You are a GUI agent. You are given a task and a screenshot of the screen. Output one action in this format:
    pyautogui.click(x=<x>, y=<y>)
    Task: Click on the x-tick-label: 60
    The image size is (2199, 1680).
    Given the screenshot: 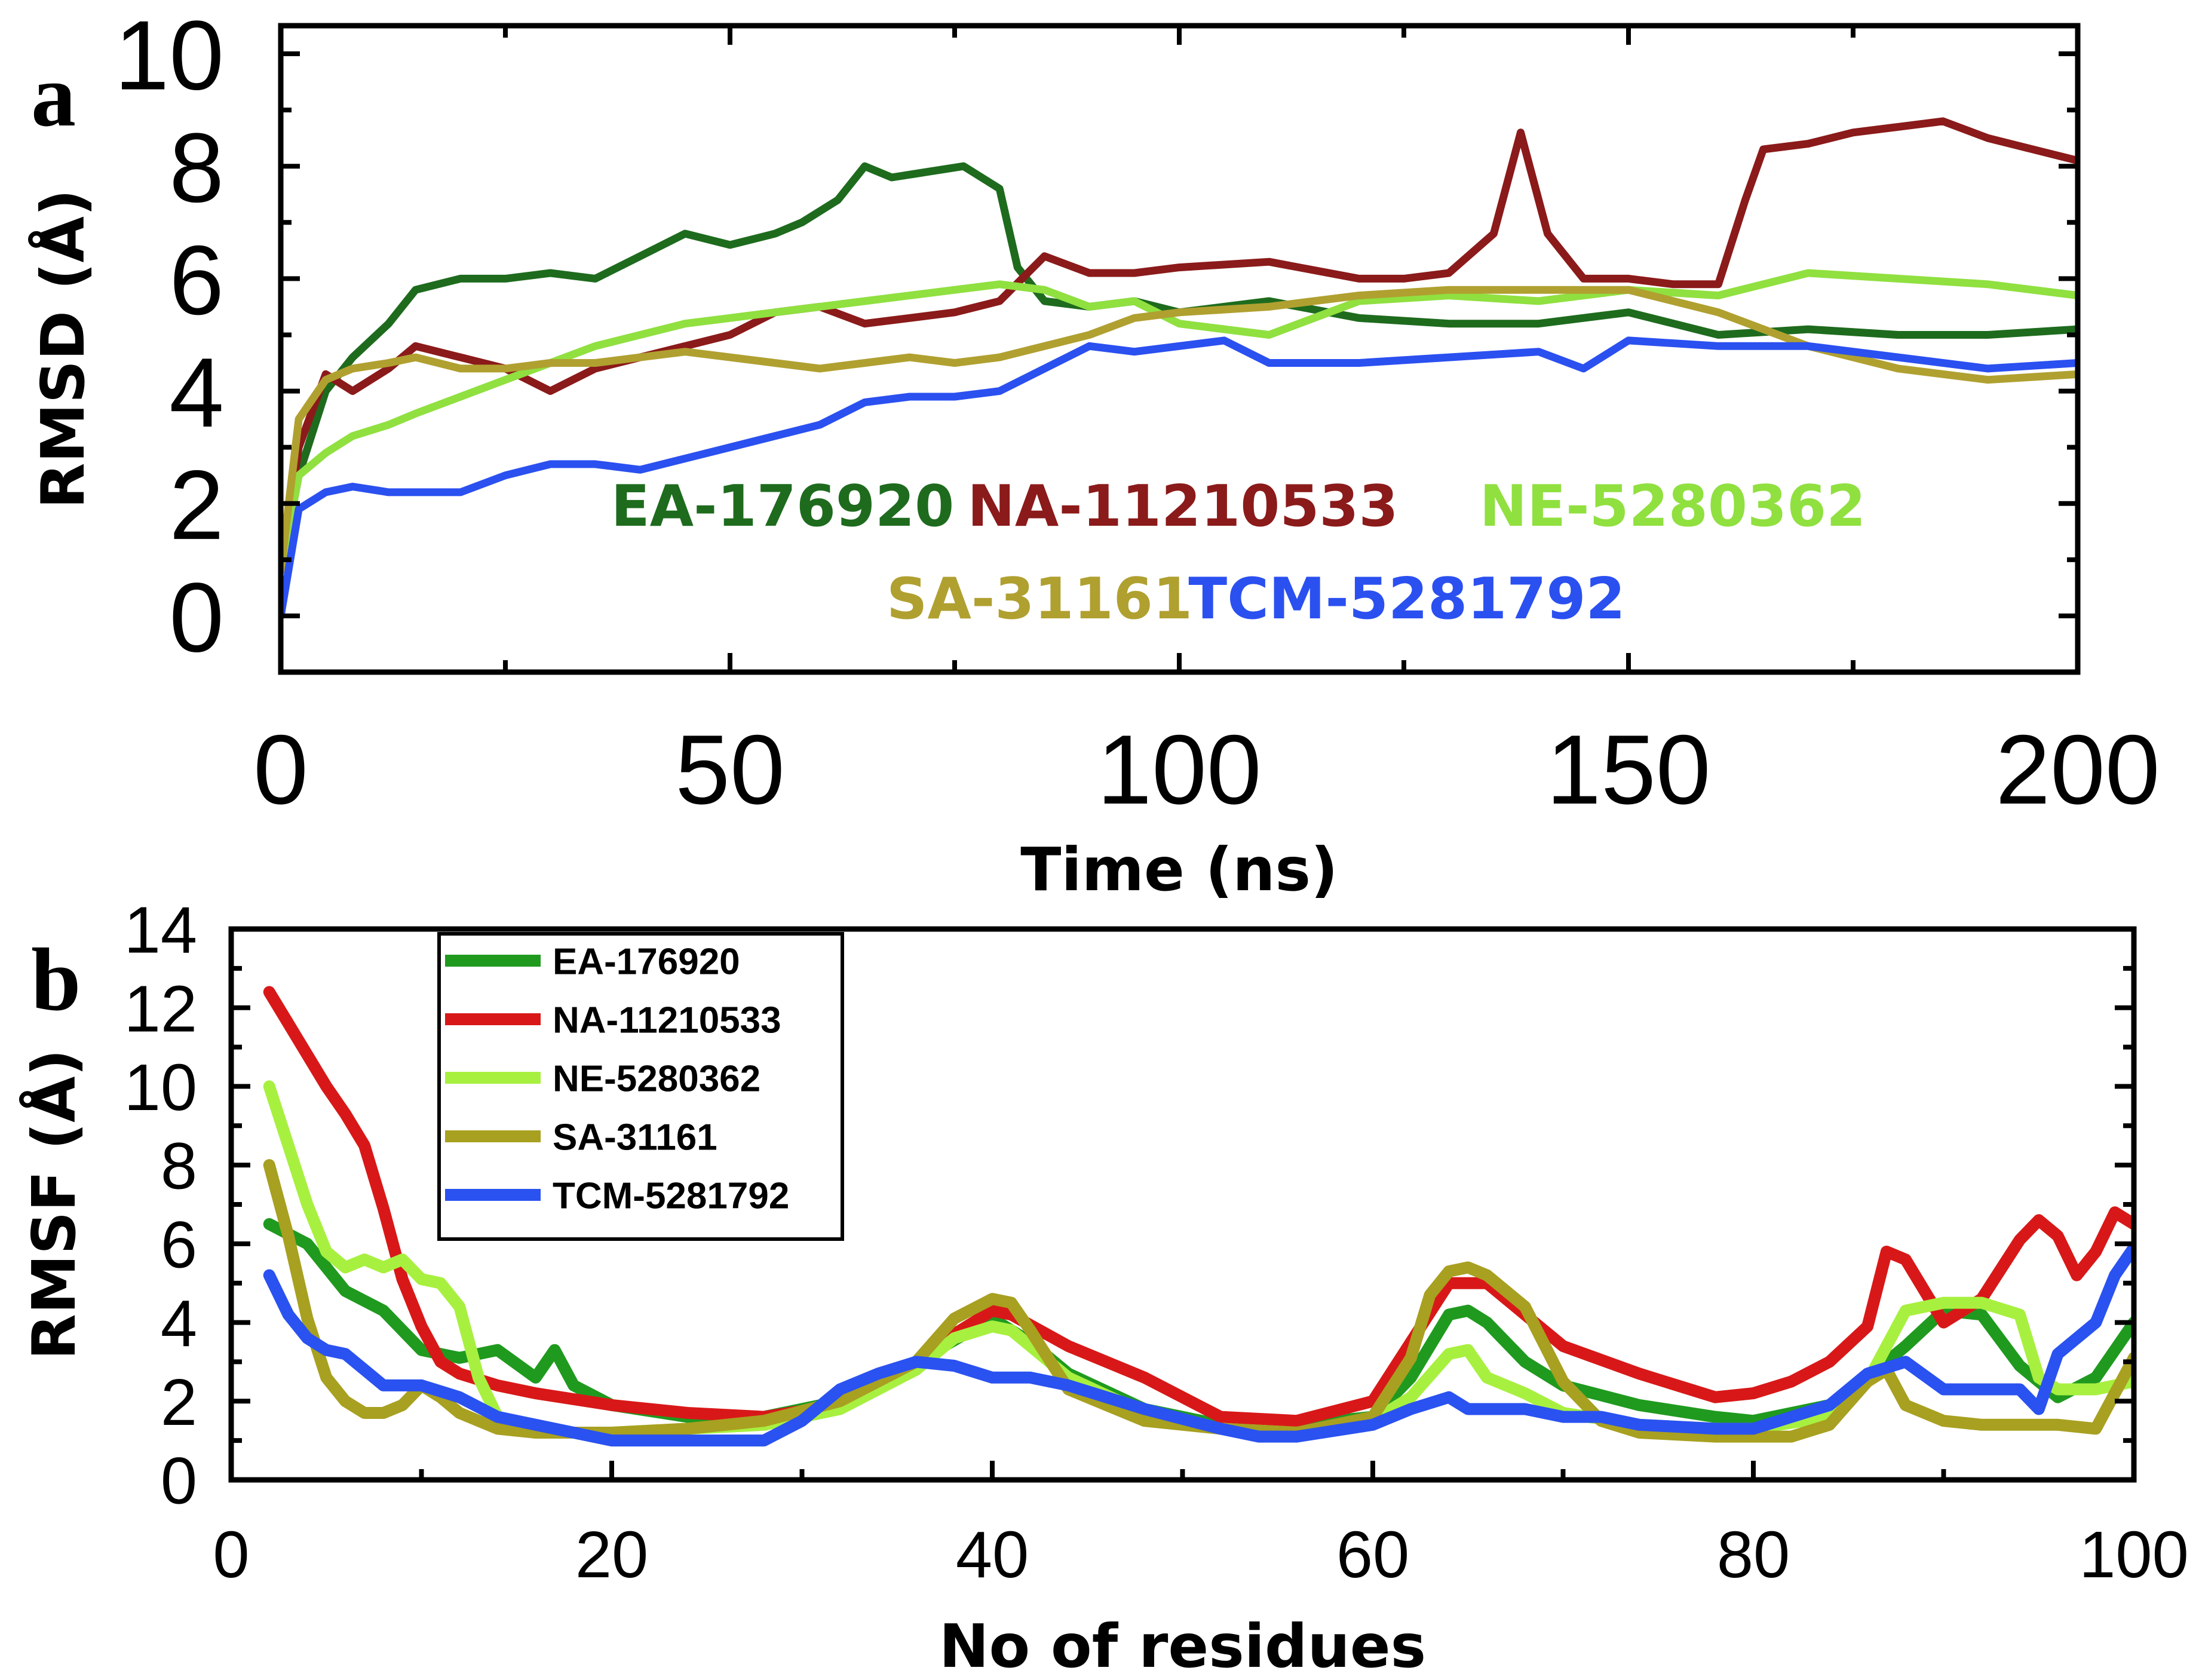 What is the action you would take?
    pyautogui.click(x=1372, y=1555)
    